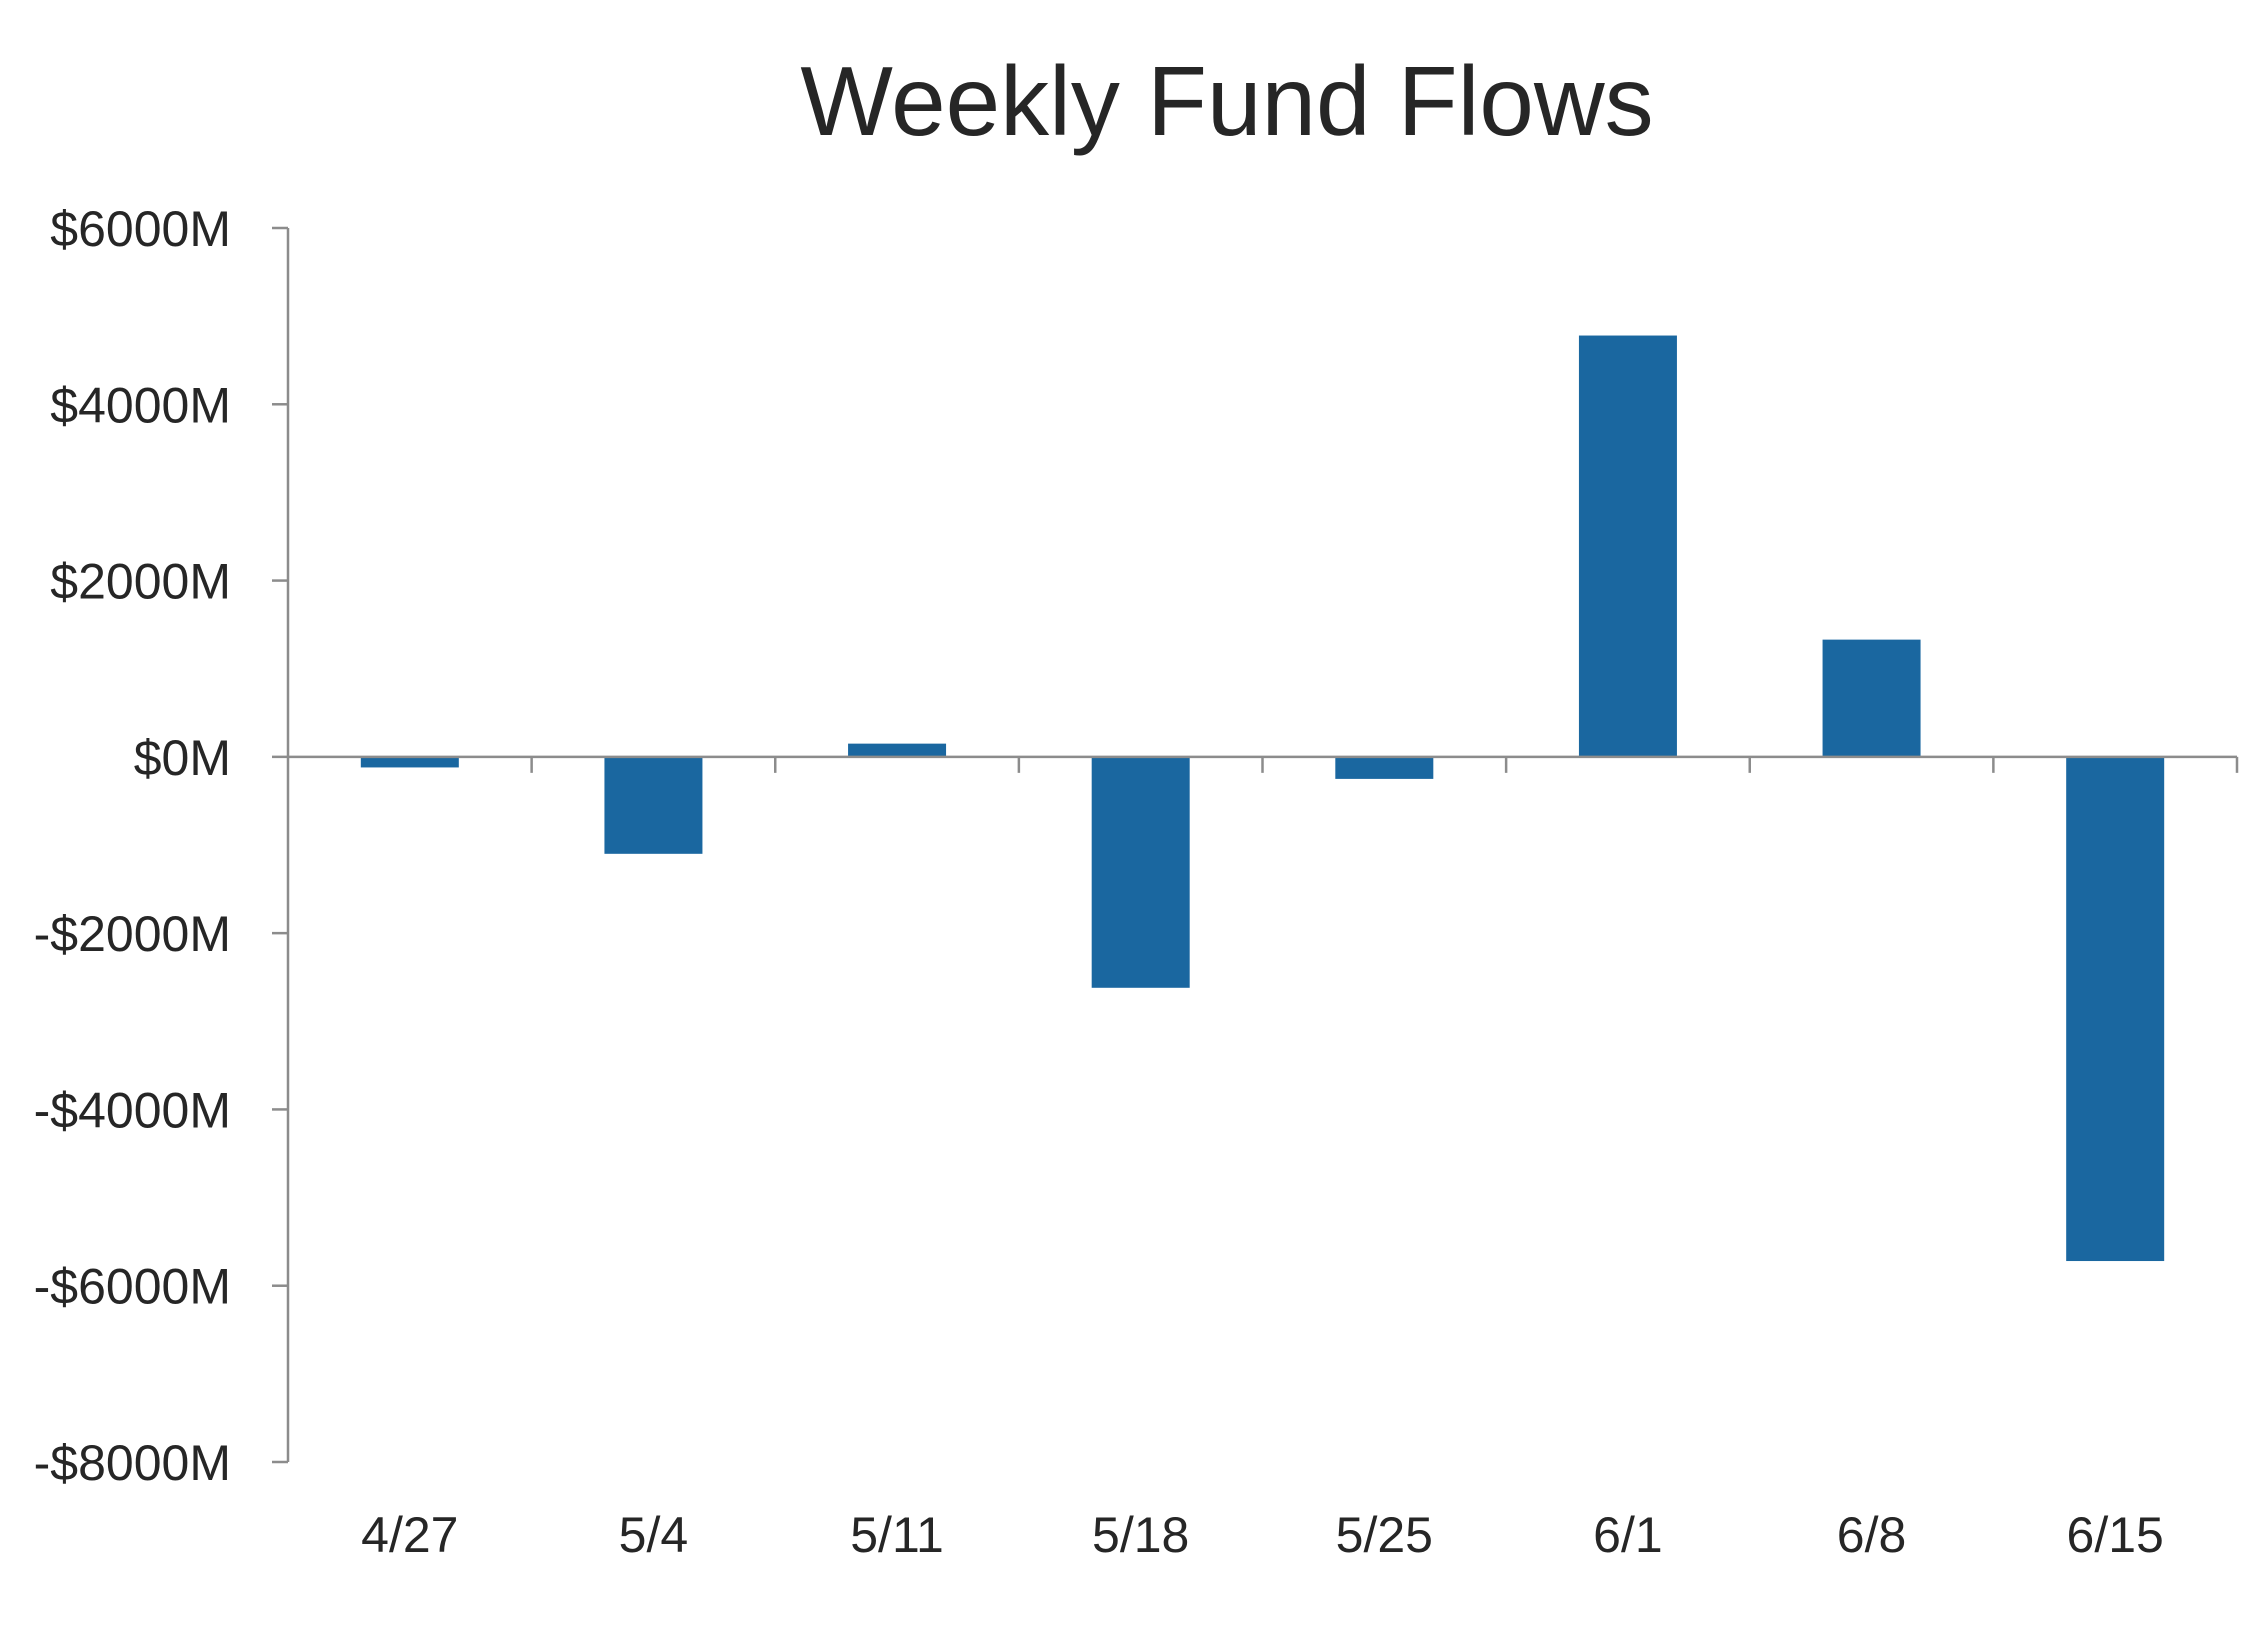 The height and width of the screenshot is (1631, 2264). Describe the element at coordinates (654, 1535) in the screenshot. I see `x-tick-label: 5/4` at that location.